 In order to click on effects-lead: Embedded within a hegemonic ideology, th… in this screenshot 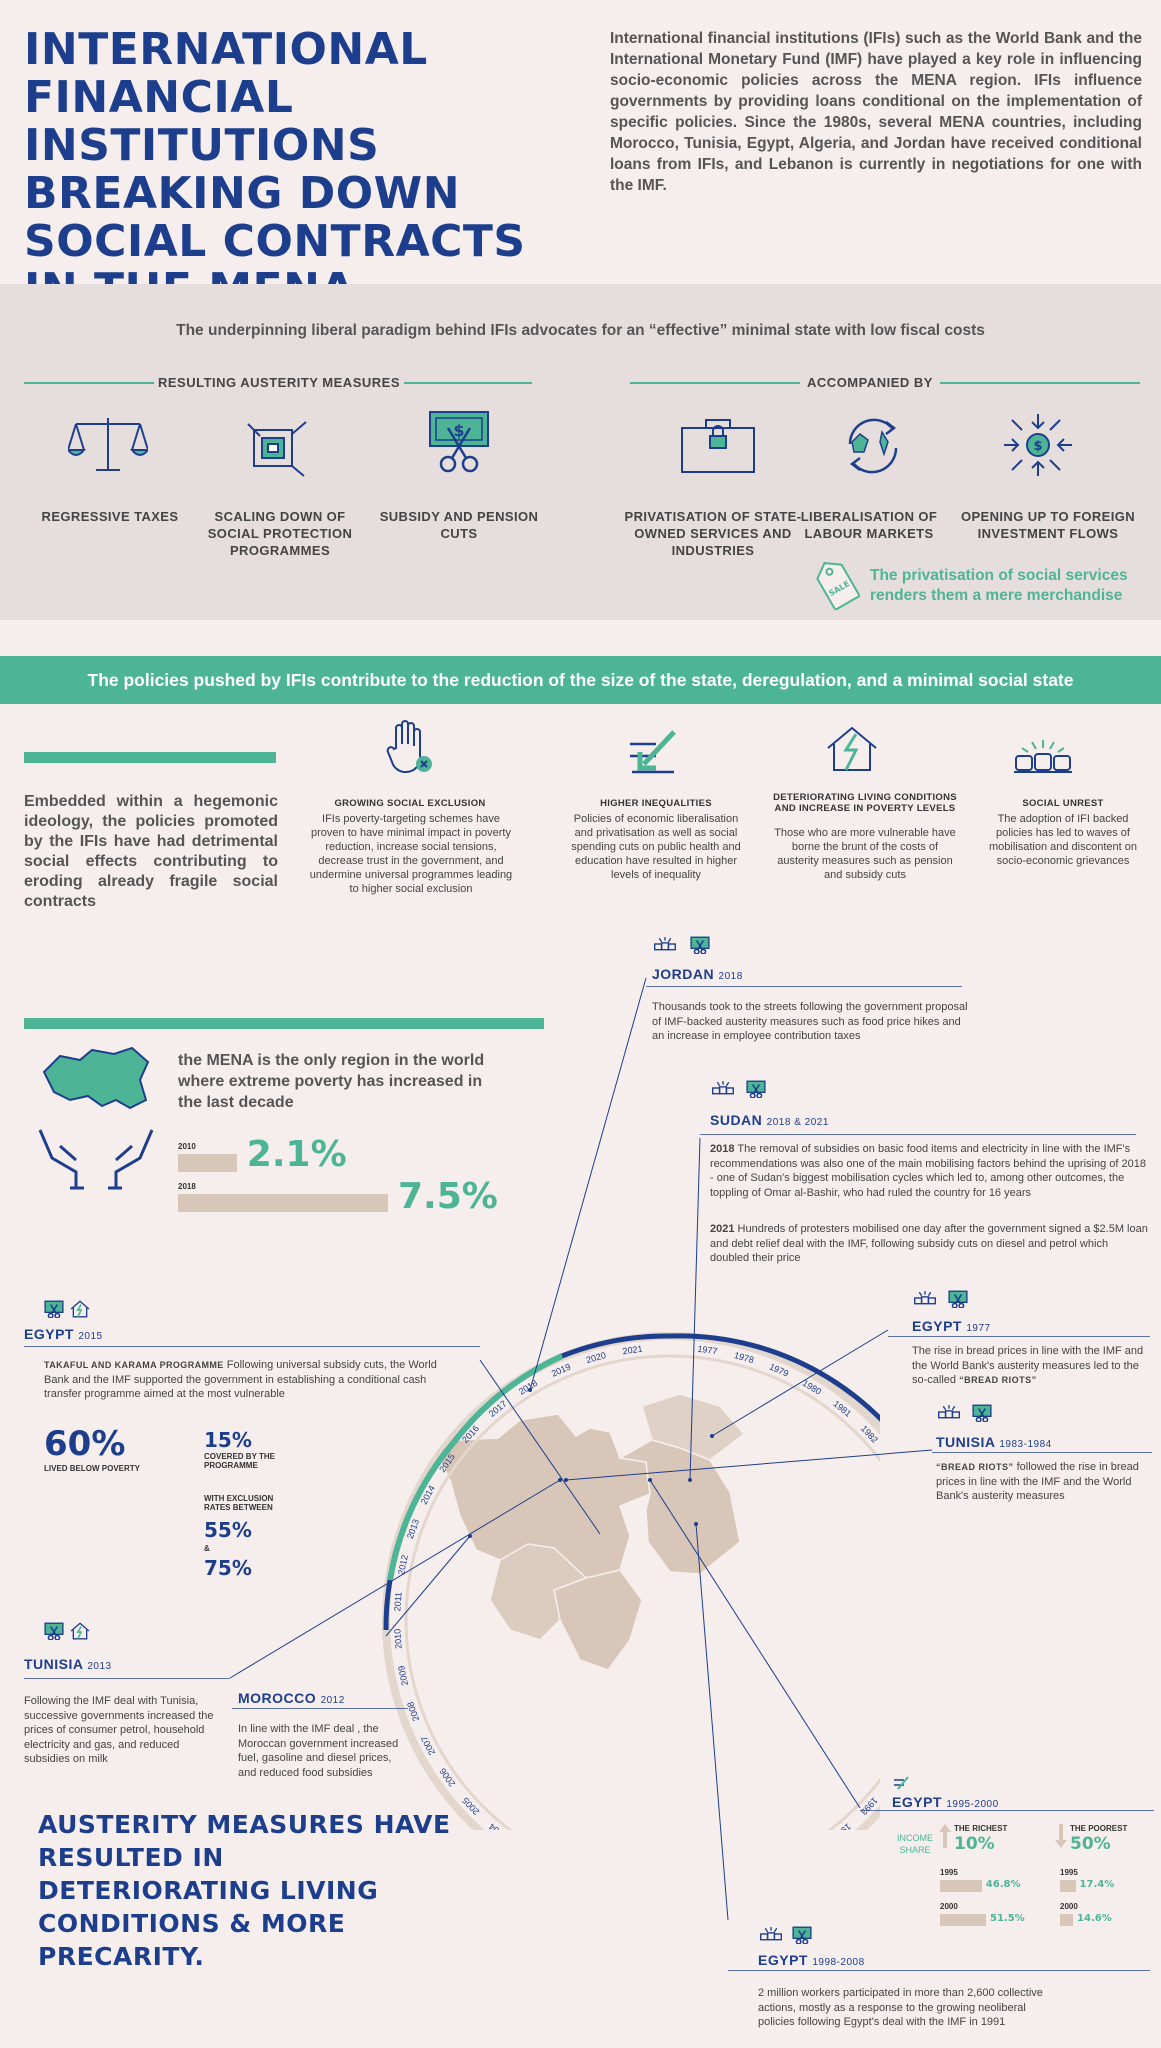, I will do `click(151, 851)`.